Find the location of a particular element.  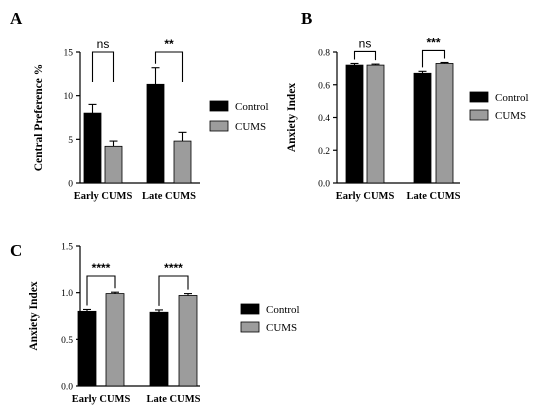

panel-letter: A is located at coordinates (16, 18).